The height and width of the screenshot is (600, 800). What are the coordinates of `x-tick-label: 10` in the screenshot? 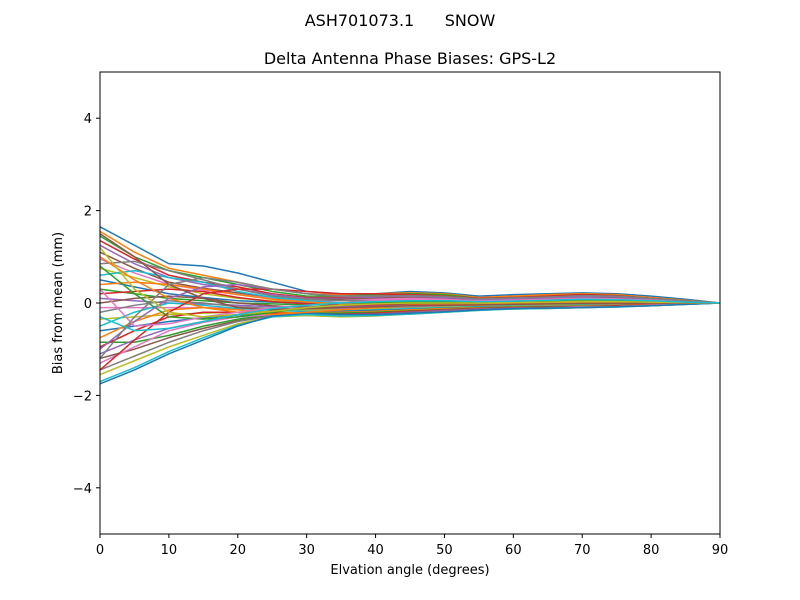 It's located at (169, 550).